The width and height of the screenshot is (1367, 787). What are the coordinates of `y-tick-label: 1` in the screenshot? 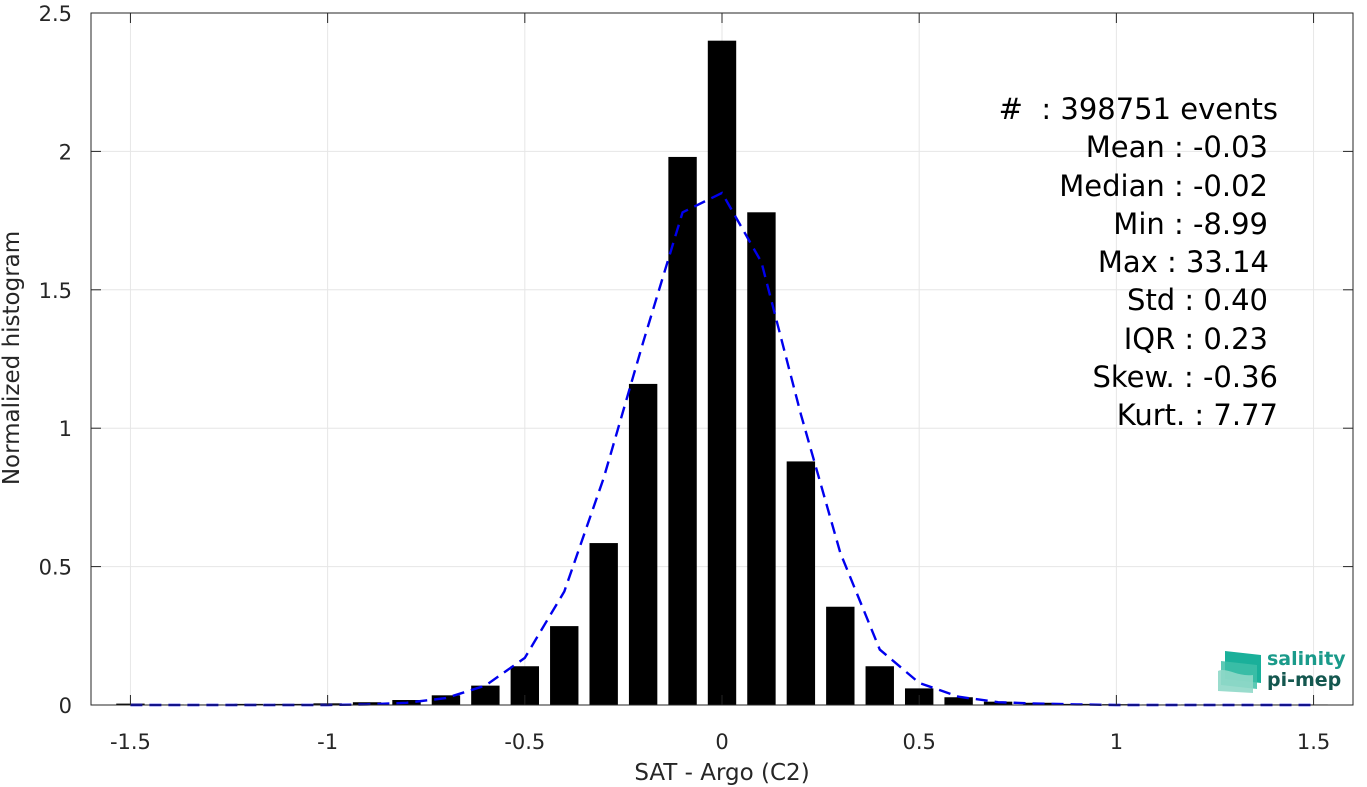 It's located at (65, 429).